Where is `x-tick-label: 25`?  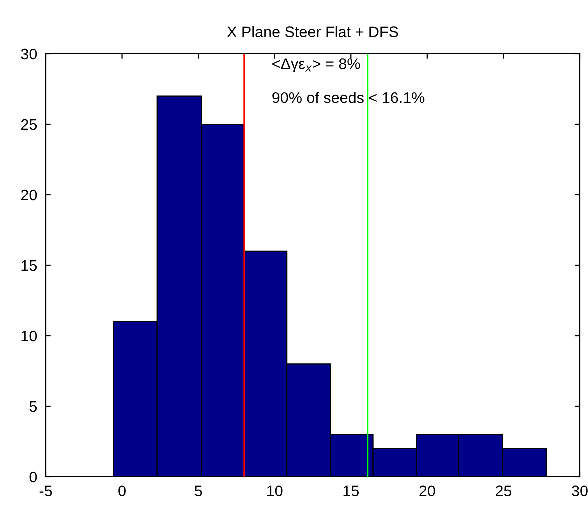
x-tick-label: 25 is located at coordinates (504, 491).